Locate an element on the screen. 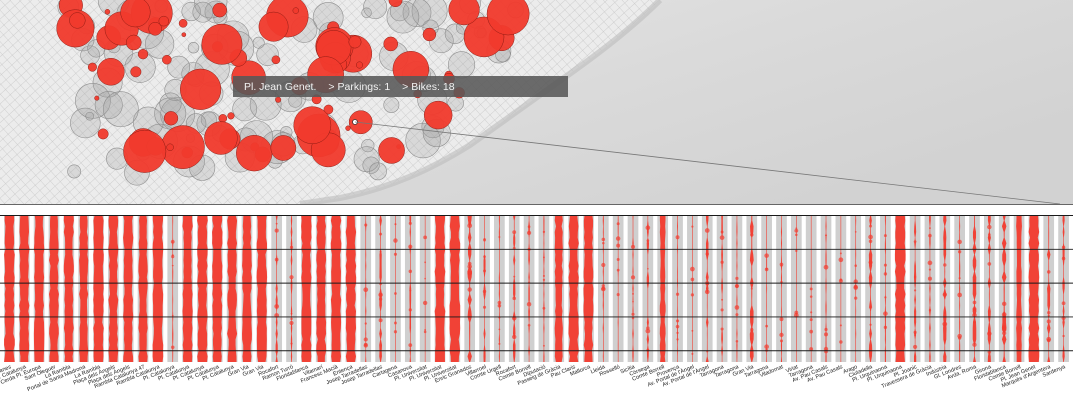  tooltip-parkings-label: Parkings: is located at coordinates (359, 86).